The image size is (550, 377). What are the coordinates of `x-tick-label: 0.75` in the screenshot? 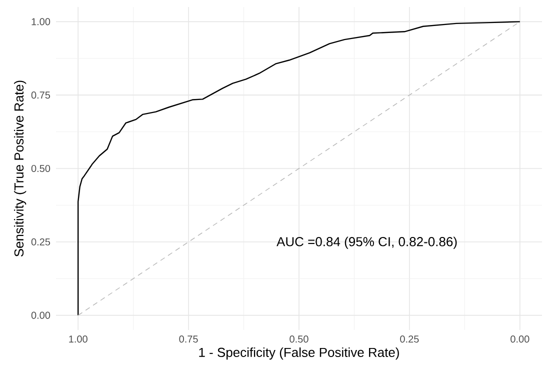 It's located at (188, 339).